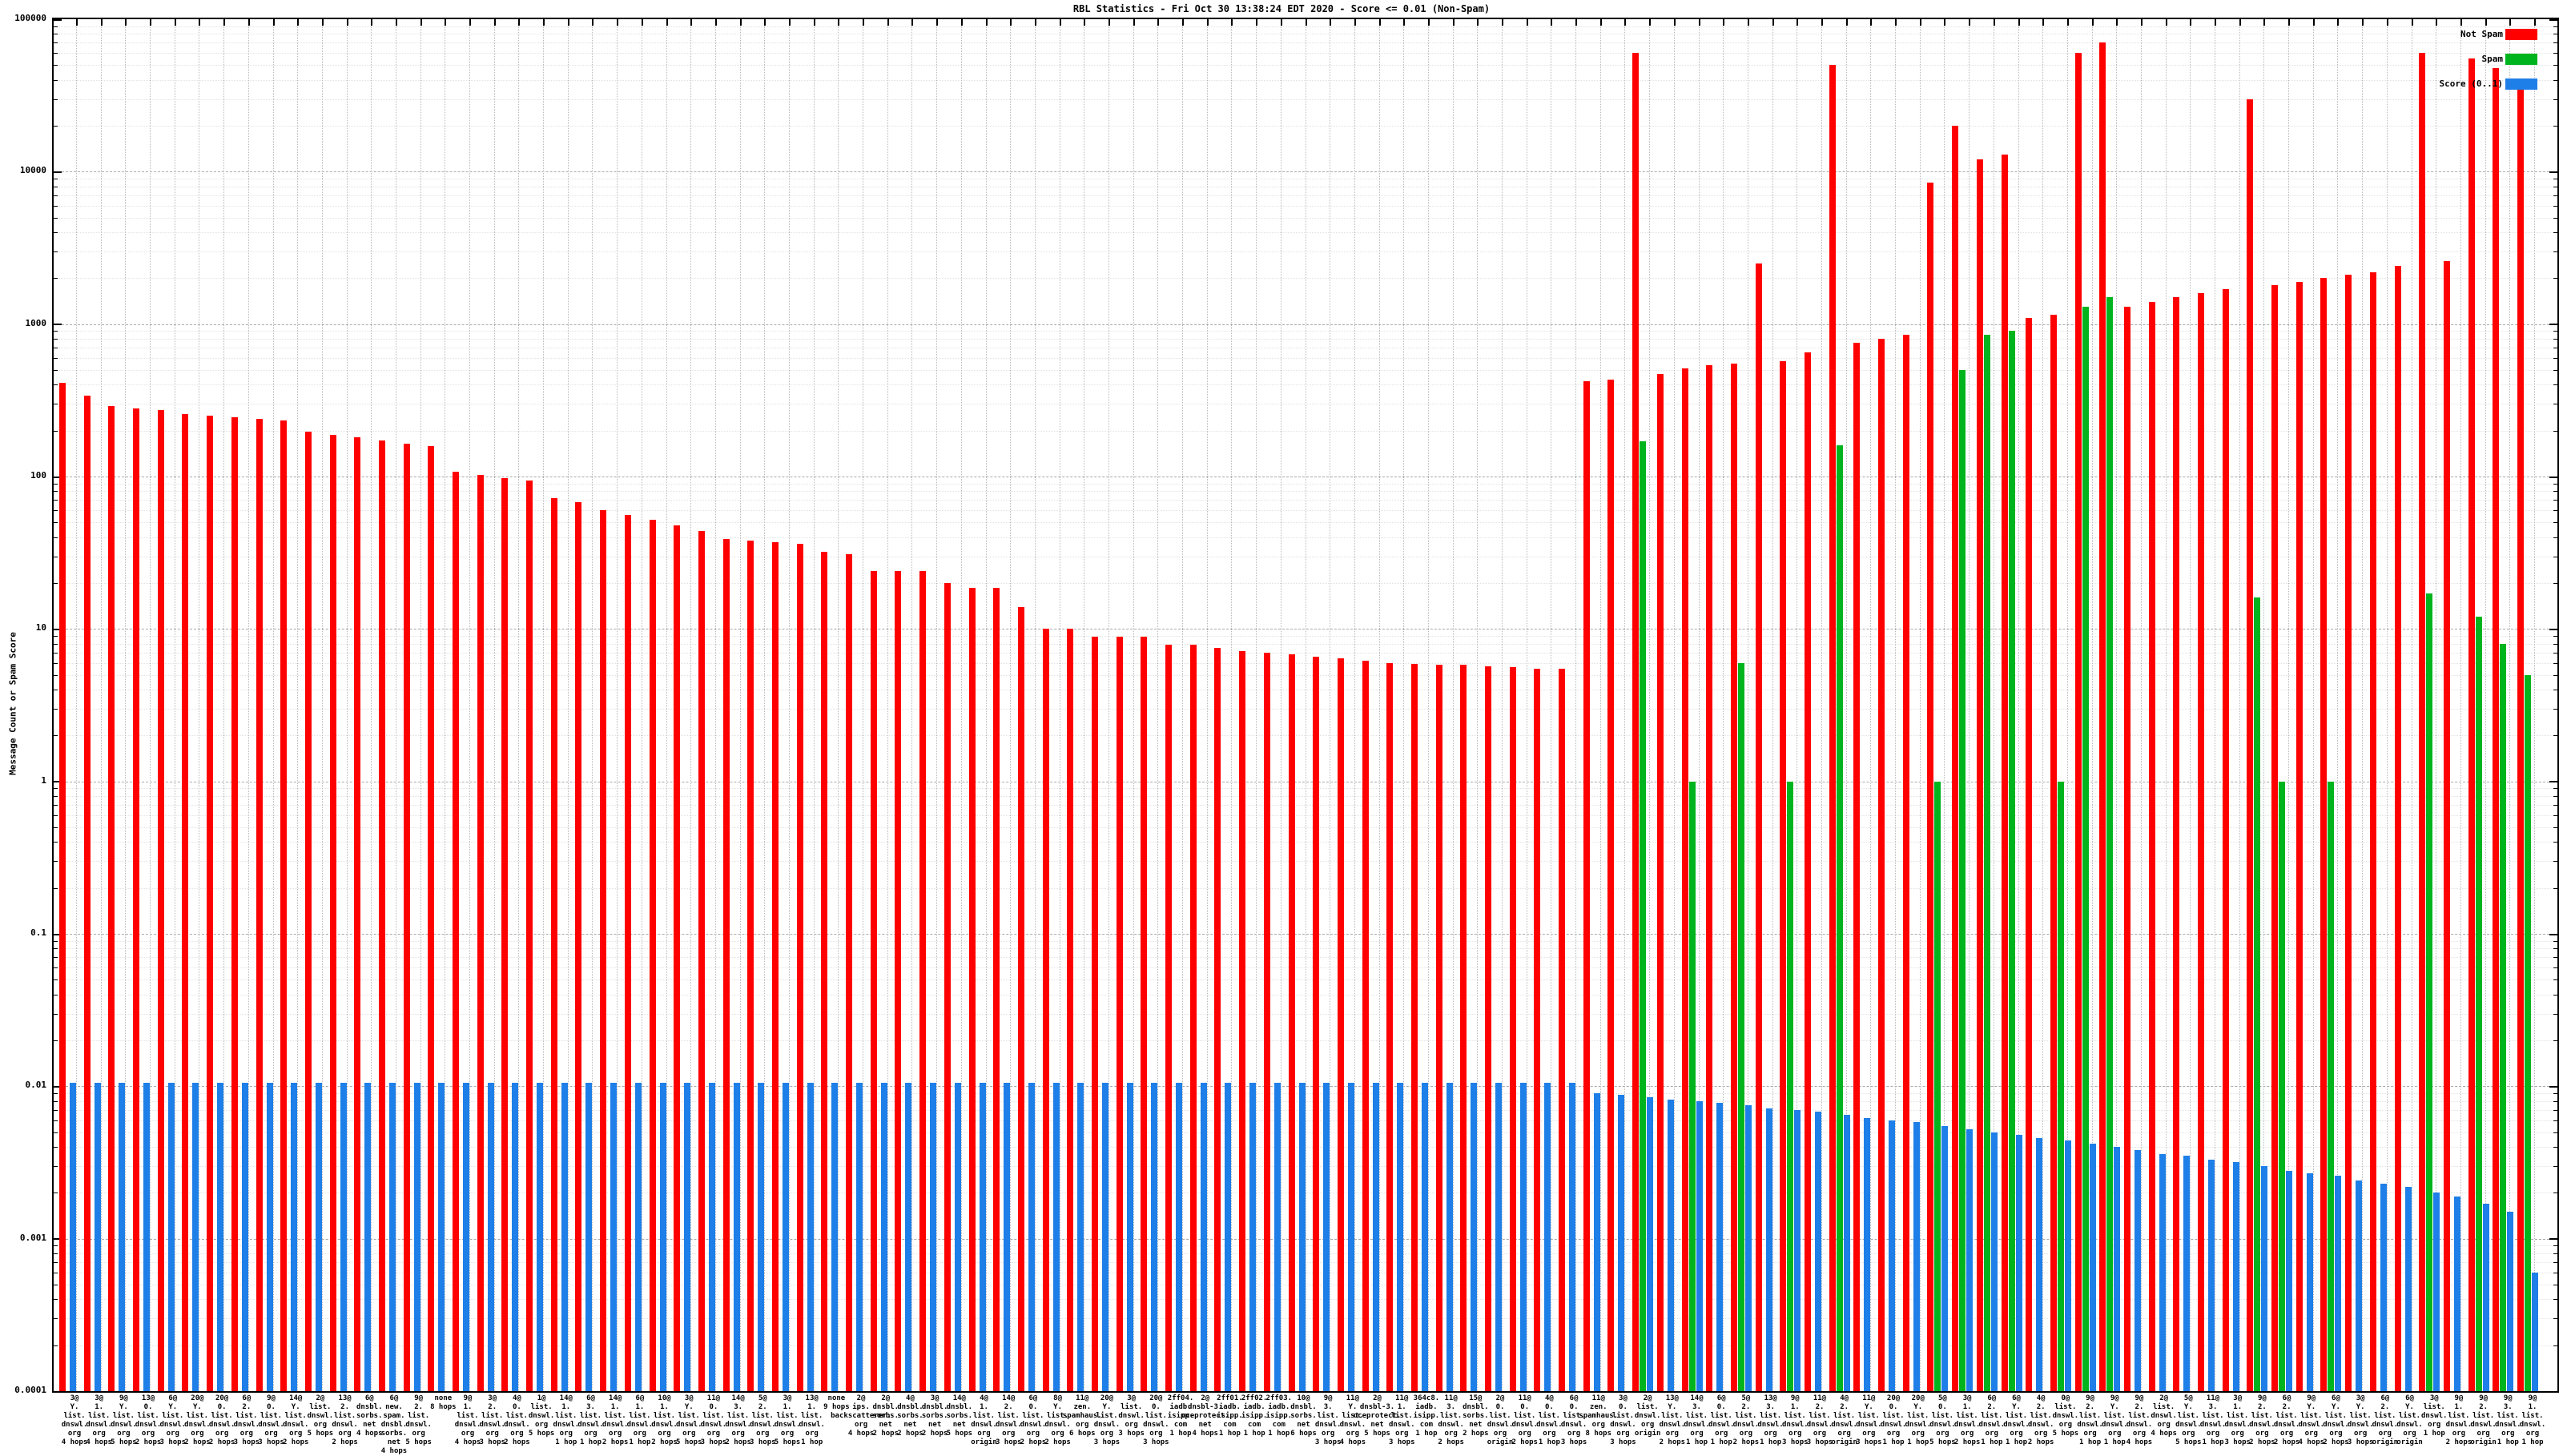 This screenshot has width=2563, height=1456. I want to click on x-category-label-line: 4 hops, so click(394, 1451).